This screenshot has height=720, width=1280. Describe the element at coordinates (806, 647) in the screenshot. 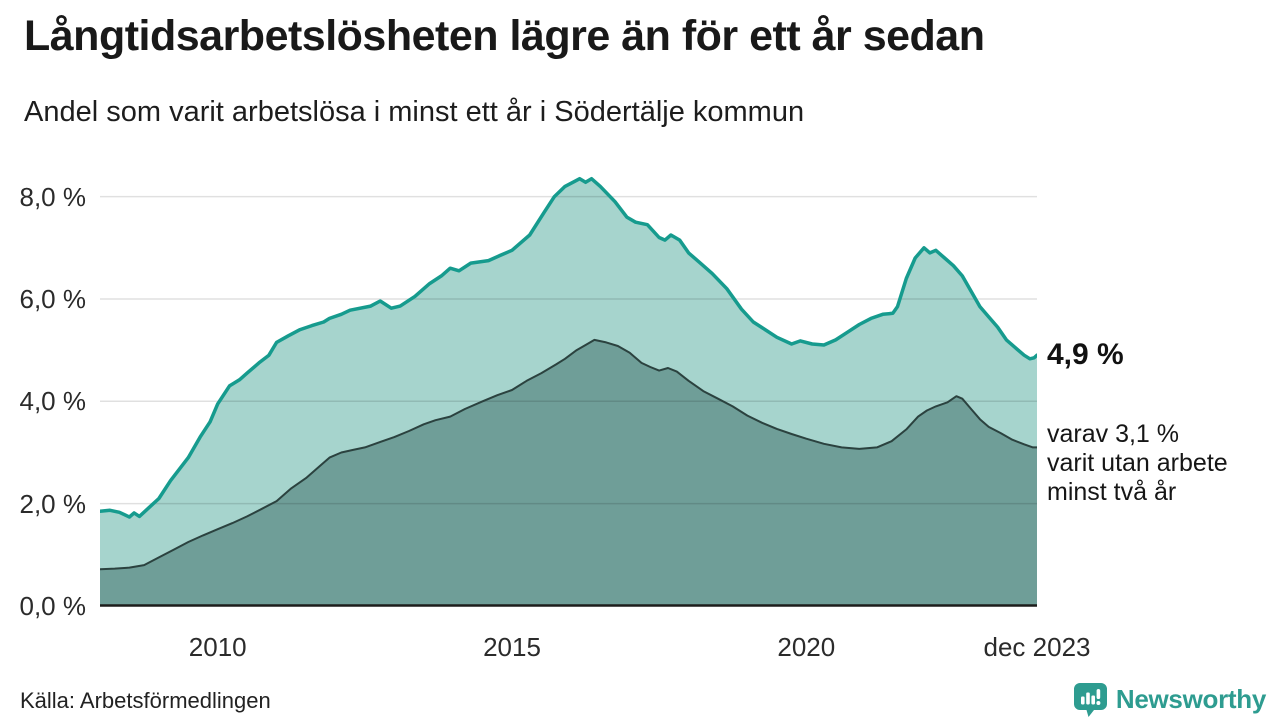

I see `x-tick-label: 2020` at that location.